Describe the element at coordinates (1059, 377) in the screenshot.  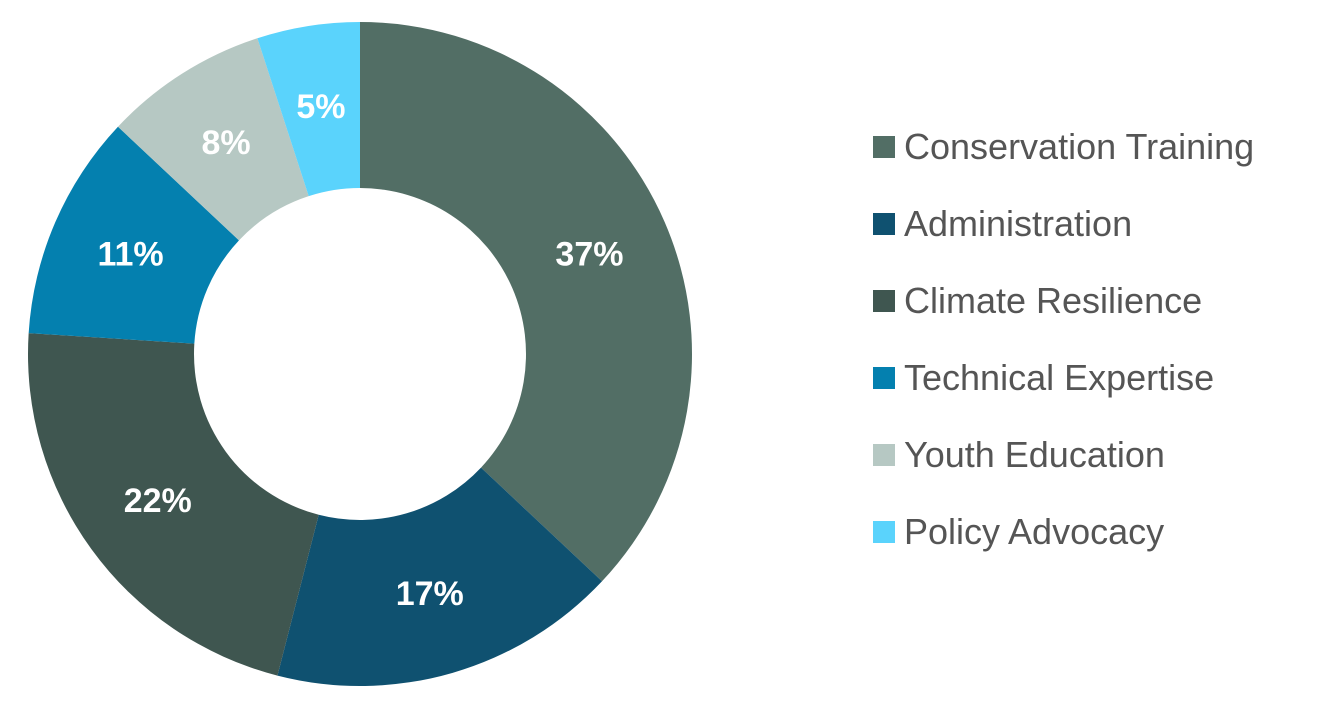
I see `legend-label: Technical Expertise` at that location.